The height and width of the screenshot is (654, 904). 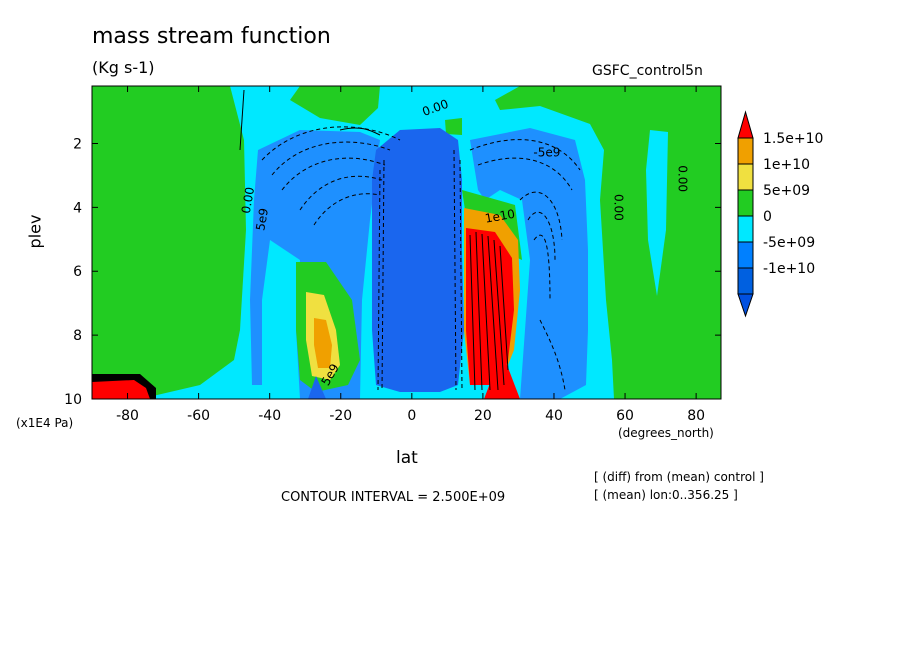 I want to click on chart-units: (Kg s-1), so click(x=123, y=67).